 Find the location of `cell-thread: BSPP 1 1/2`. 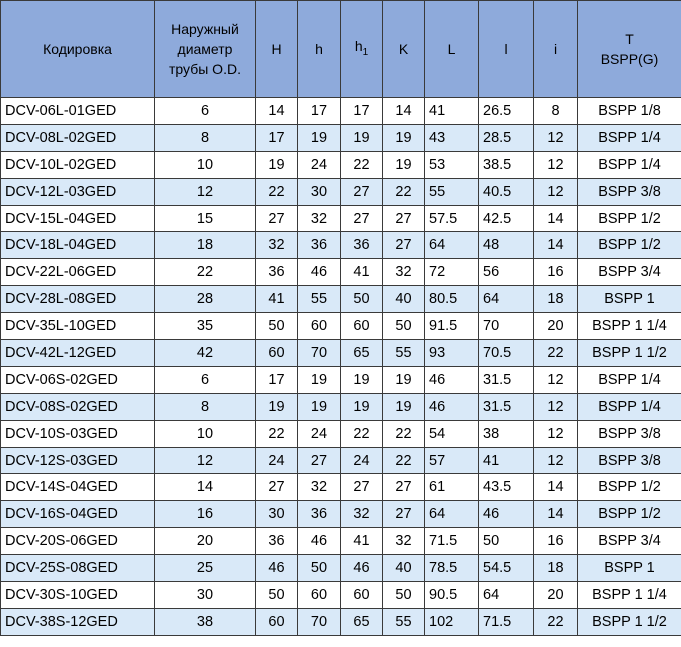

cell-thread: BSPP 1 1/2 is located at coordinates (629, 353).